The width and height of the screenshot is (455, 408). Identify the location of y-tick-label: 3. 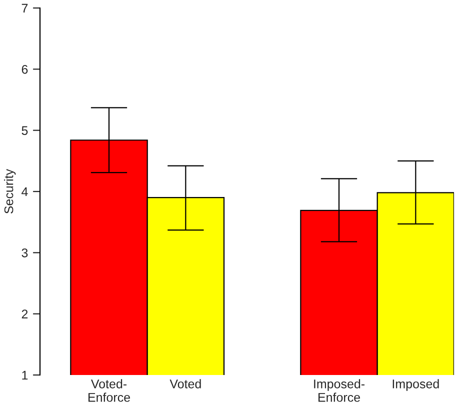
(25, 253).